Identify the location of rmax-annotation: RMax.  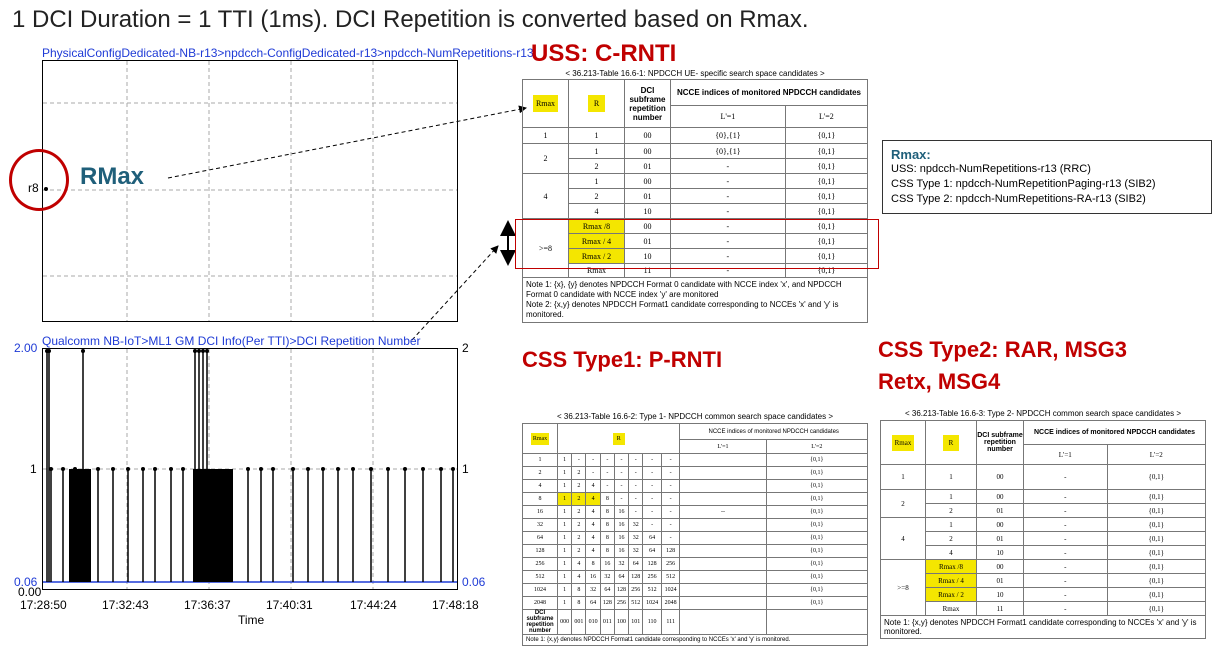
(112, 176).